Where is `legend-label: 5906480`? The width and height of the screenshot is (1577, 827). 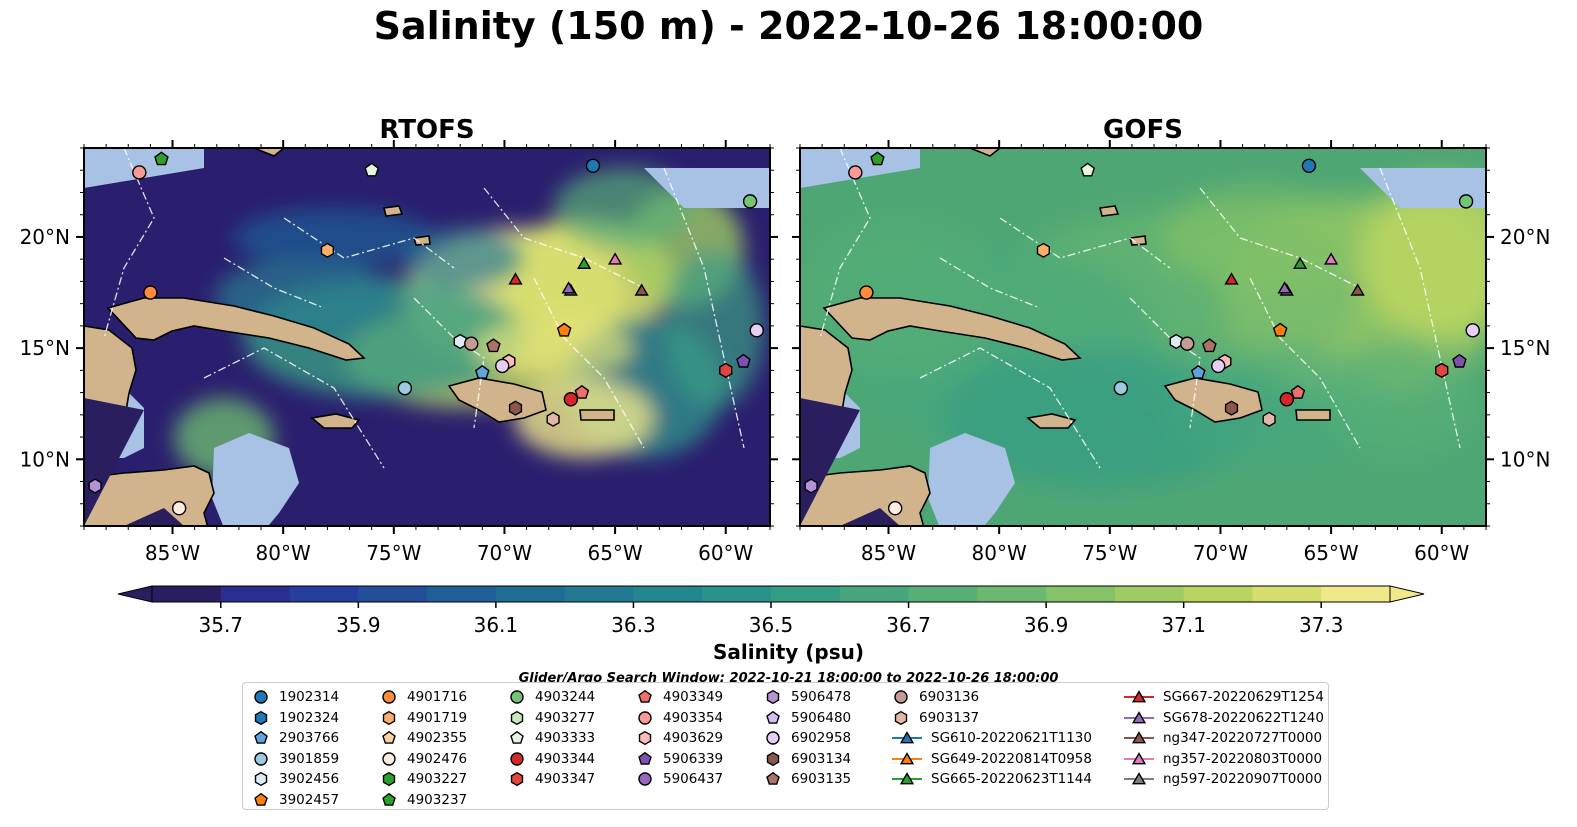
legend-label: 5906480 is located at coordinates (821, 717).